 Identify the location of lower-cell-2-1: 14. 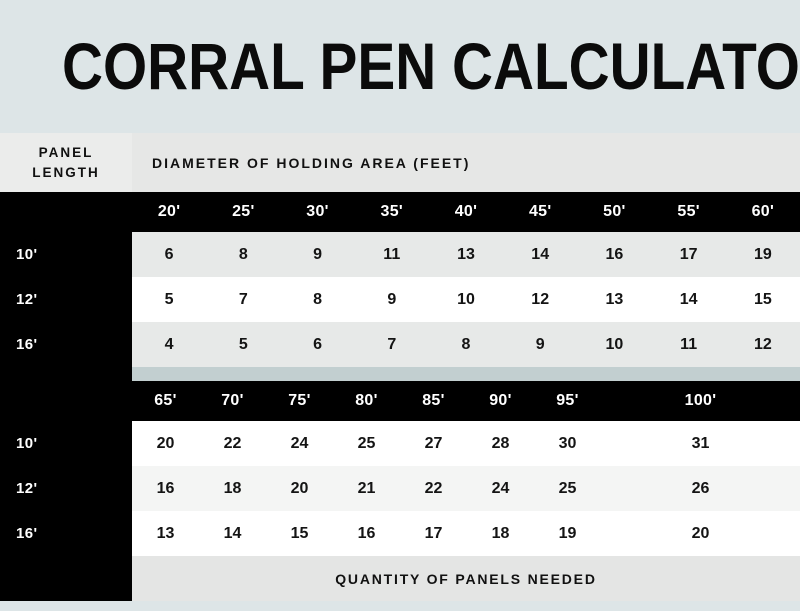
(232, 533).